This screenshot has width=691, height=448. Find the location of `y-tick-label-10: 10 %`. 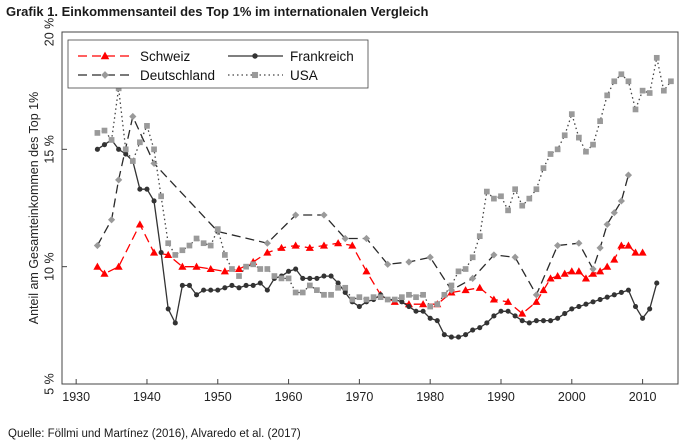

y-tick-label-10: 10 % is located at coordinates (49, 266).